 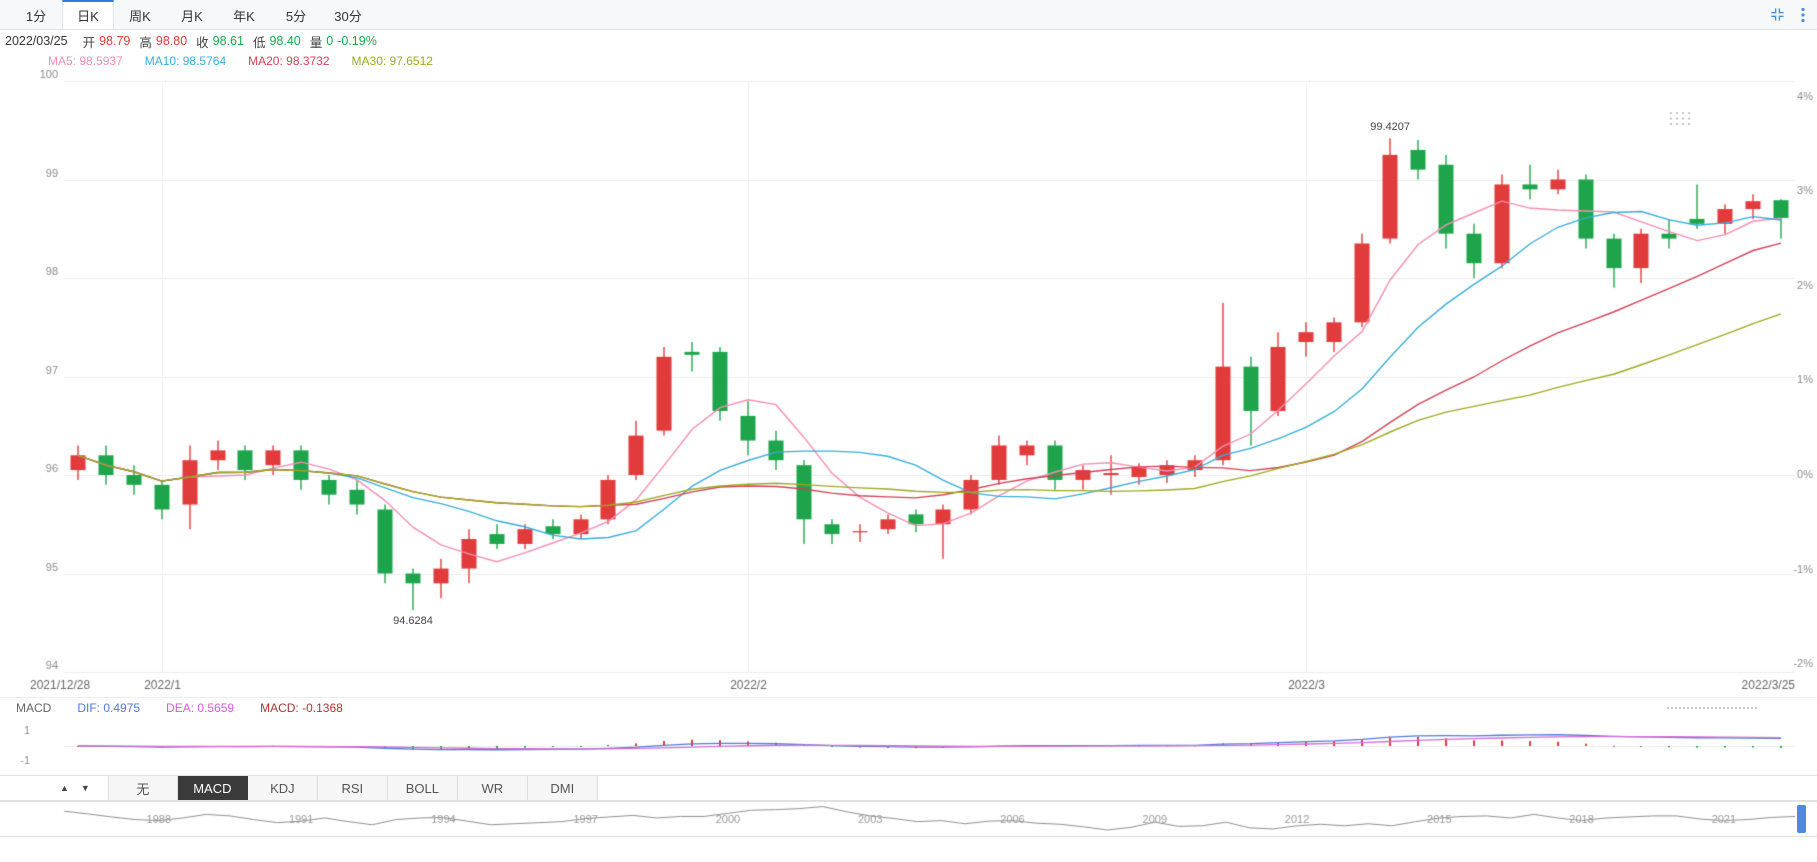 What do you see at coordinates (422, 788) in the screenshot?
I see `indicator-tab-boll: BOLL` at bounding box center [422, 788].